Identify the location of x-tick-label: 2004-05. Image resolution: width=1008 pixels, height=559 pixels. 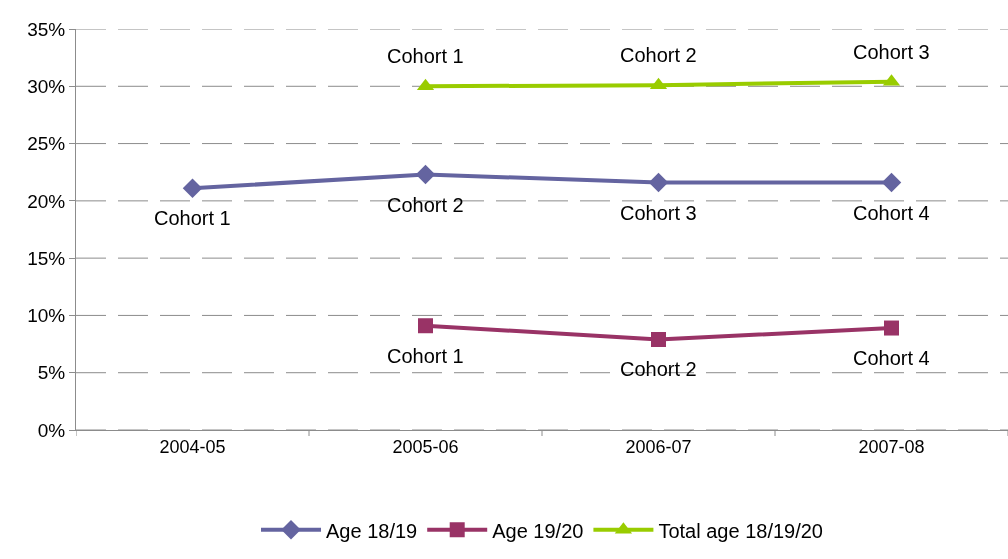
(192, 446).